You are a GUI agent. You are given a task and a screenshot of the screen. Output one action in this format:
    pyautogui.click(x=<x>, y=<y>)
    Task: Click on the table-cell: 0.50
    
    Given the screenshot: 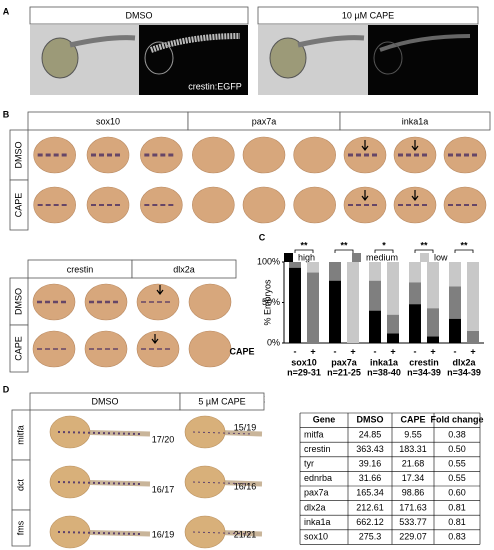 What is the action you would take?
    pyautogui.click(x=457, y=449)
    